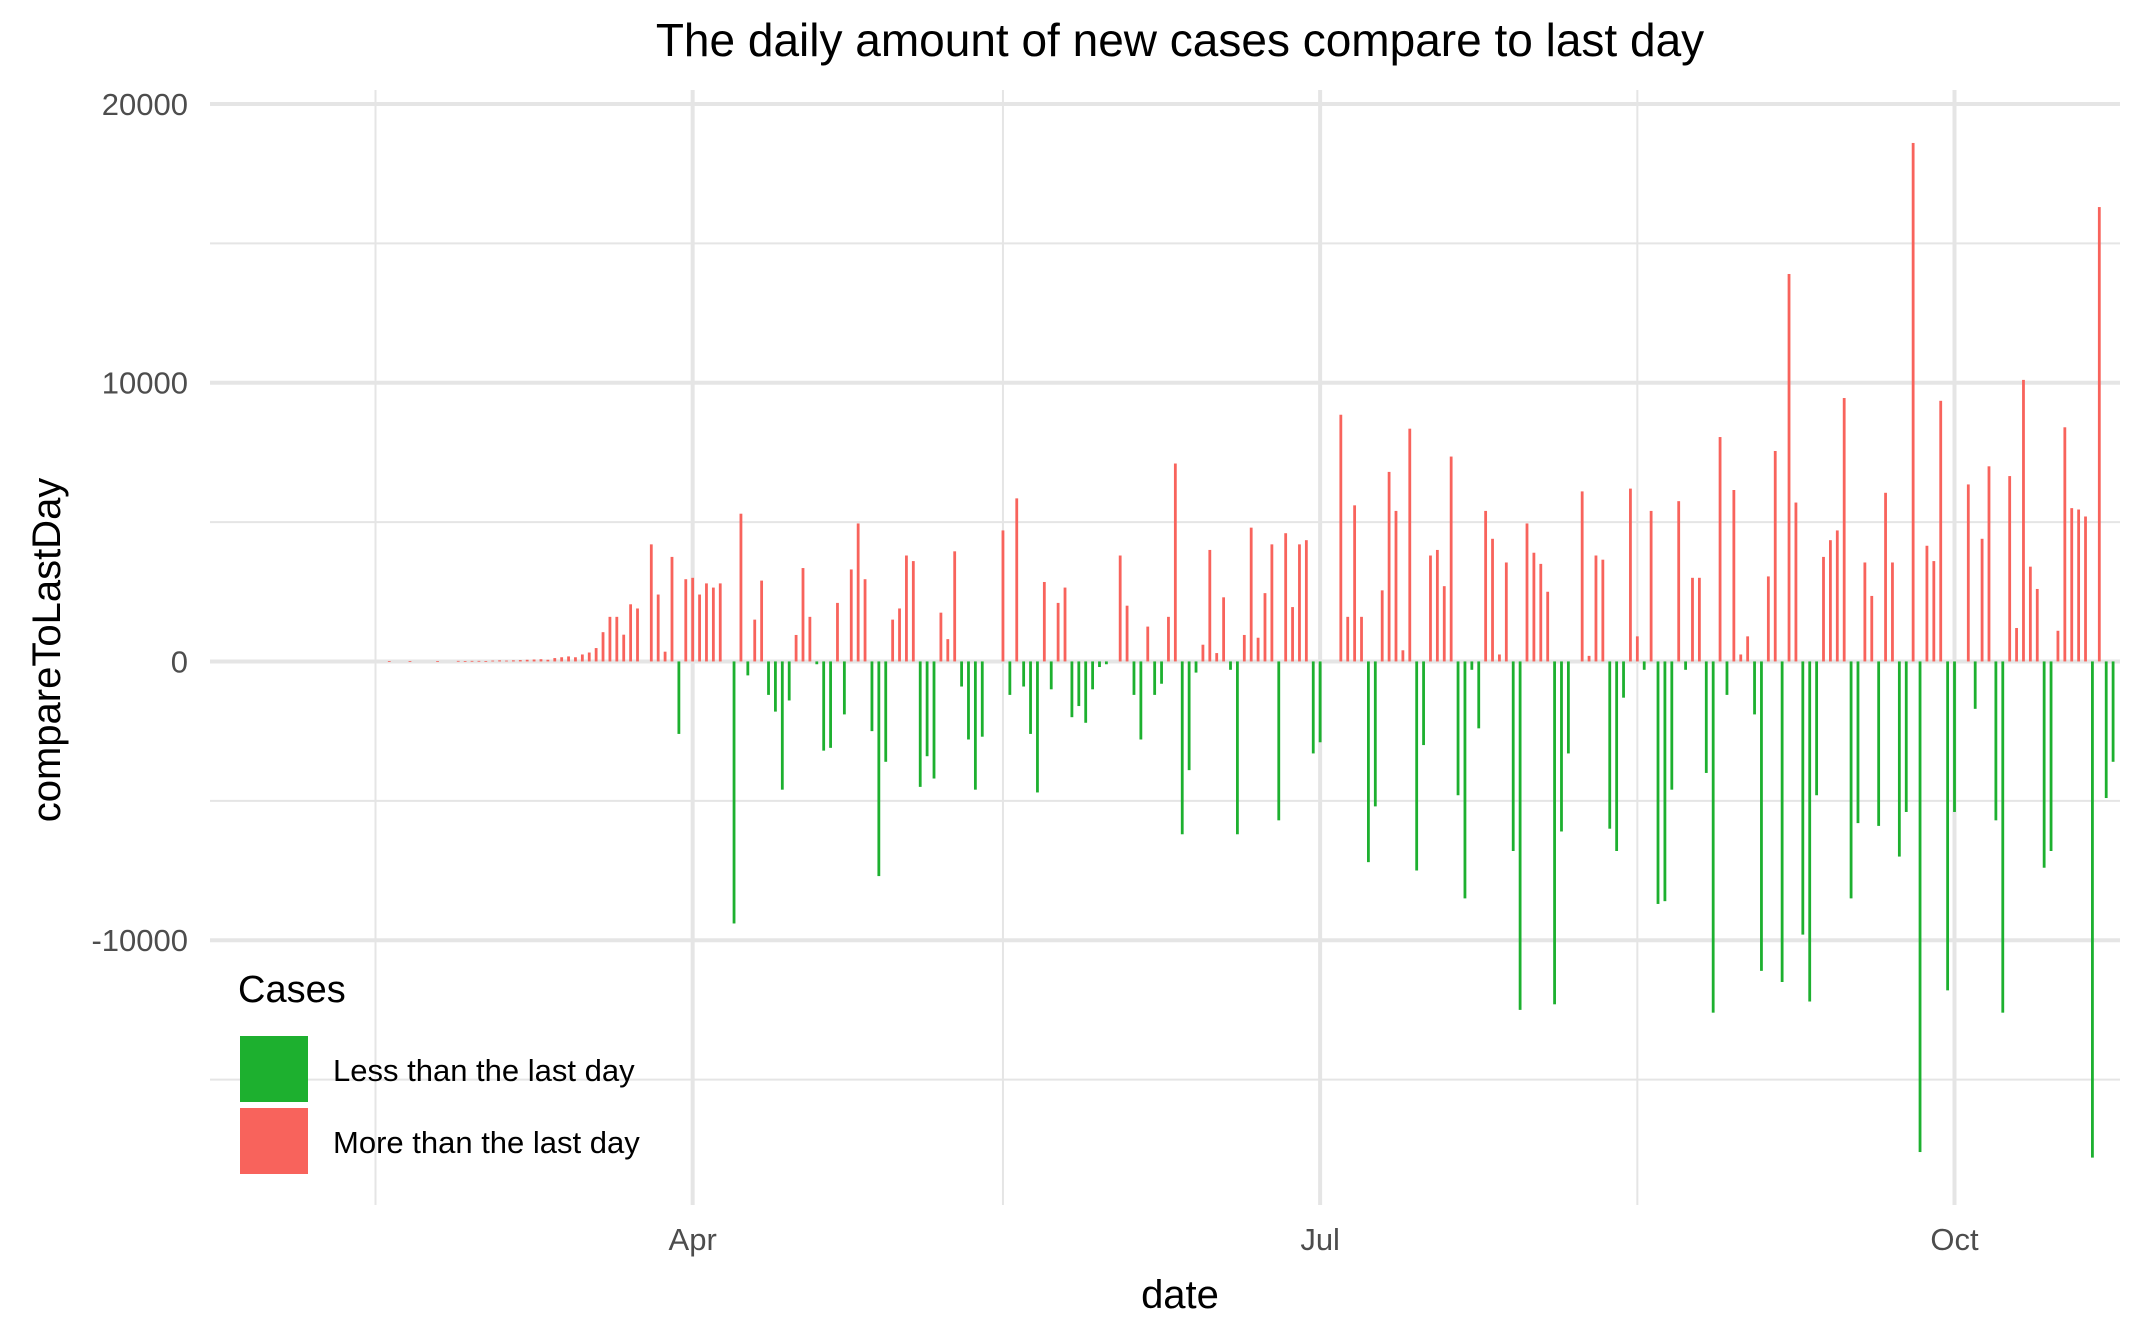  What do you see at coordinates (693, 1239) in the screenshot?
I see `x-tick-label: Apr` at bounding box center [693, 1239].